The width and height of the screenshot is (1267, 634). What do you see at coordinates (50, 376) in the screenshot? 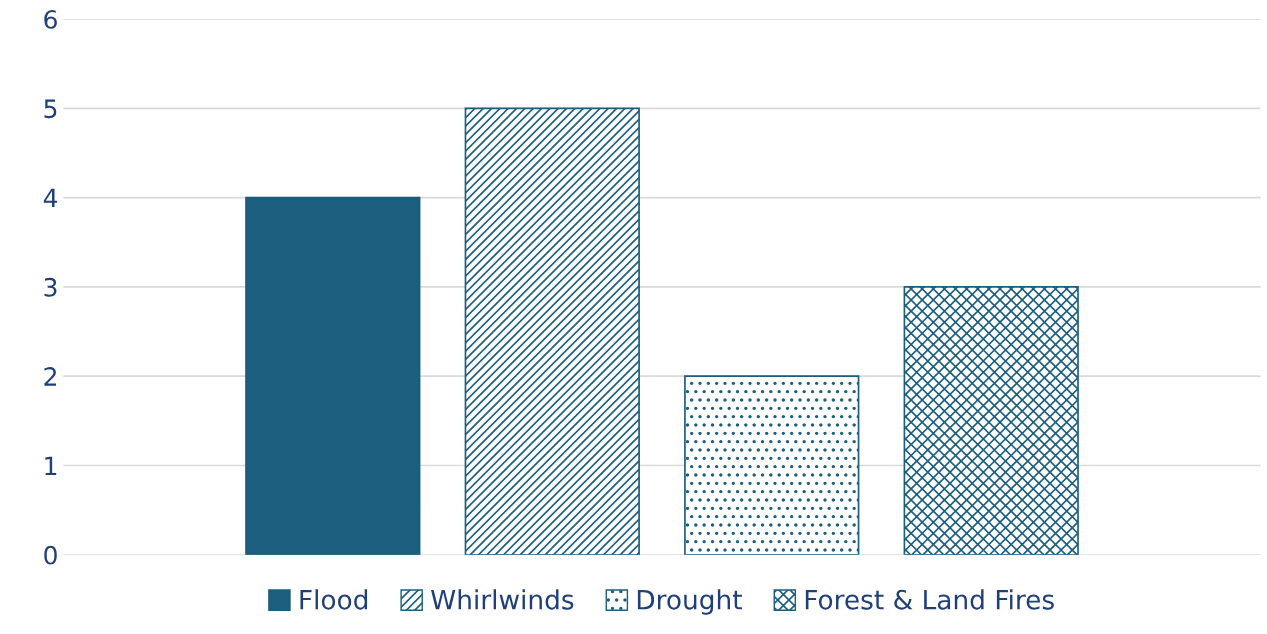
I see `y-tick-label: 2` at bounding box center [50, 376].